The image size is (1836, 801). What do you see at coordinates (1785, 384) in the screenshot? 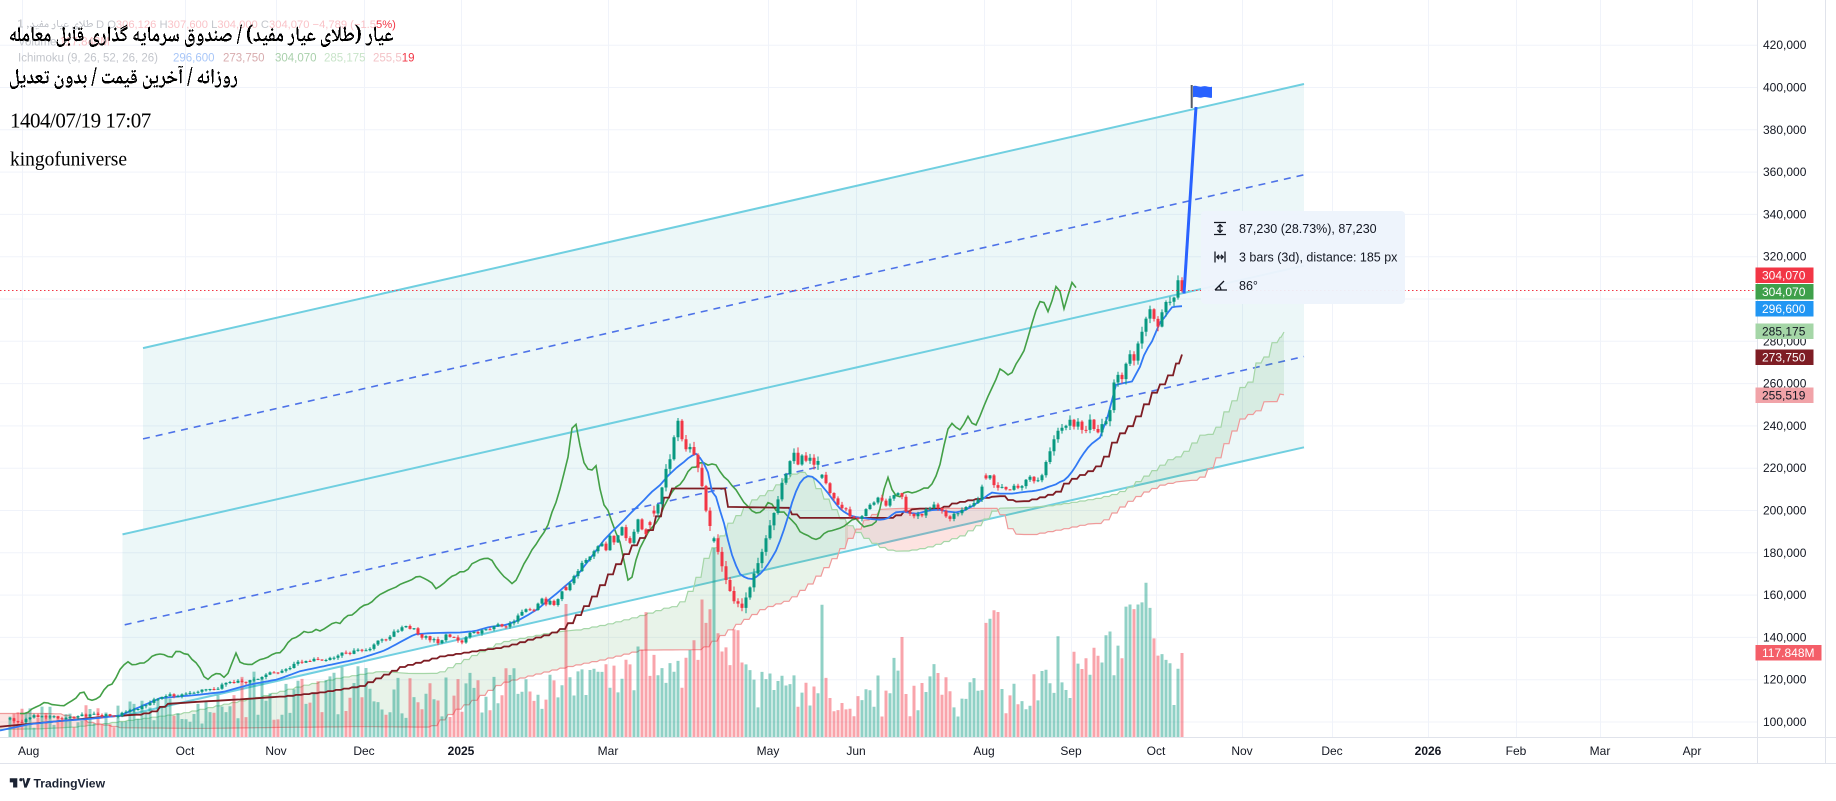
I see `svg-text: 260,000` at bounding box center [1785, 384].